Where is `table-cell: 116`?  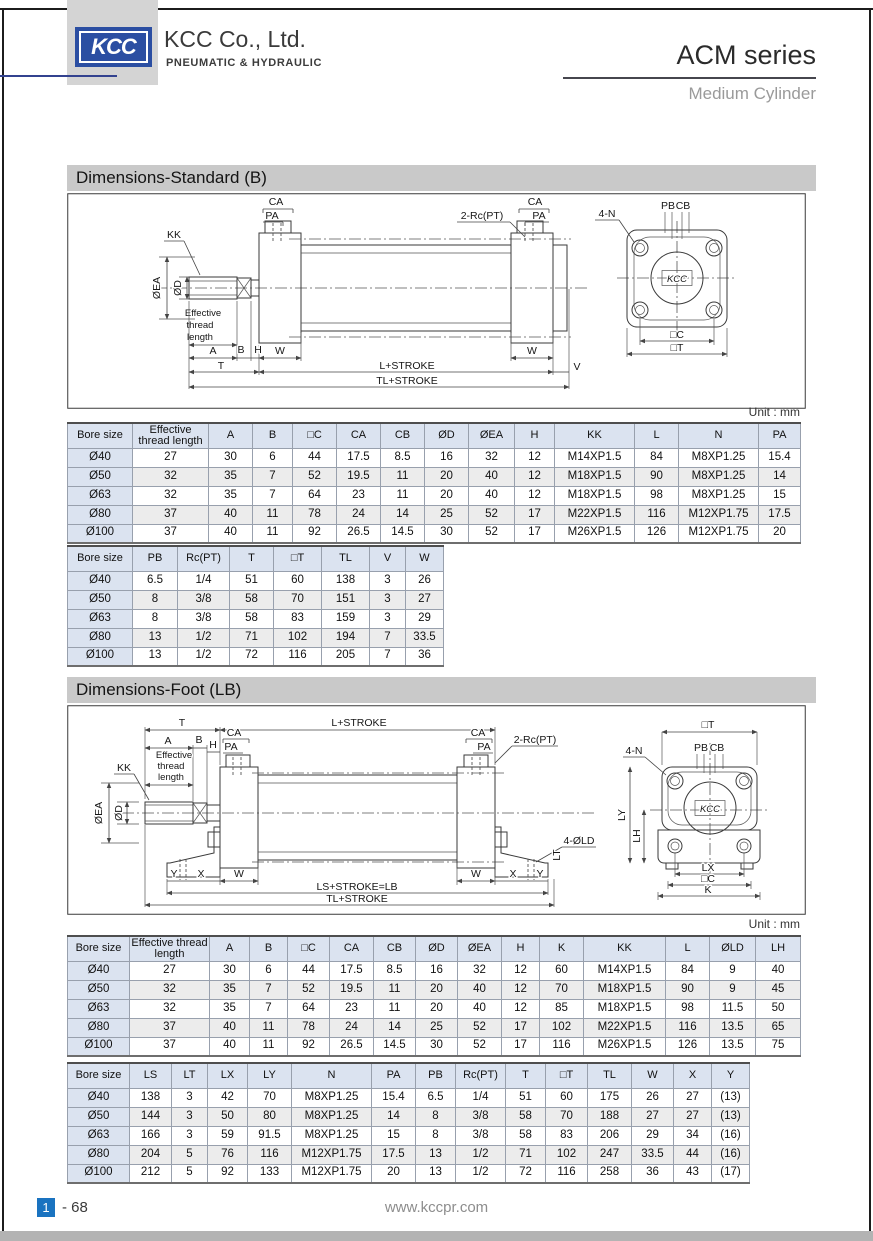 table-cell: 116 is located at coordinates (656, 514).